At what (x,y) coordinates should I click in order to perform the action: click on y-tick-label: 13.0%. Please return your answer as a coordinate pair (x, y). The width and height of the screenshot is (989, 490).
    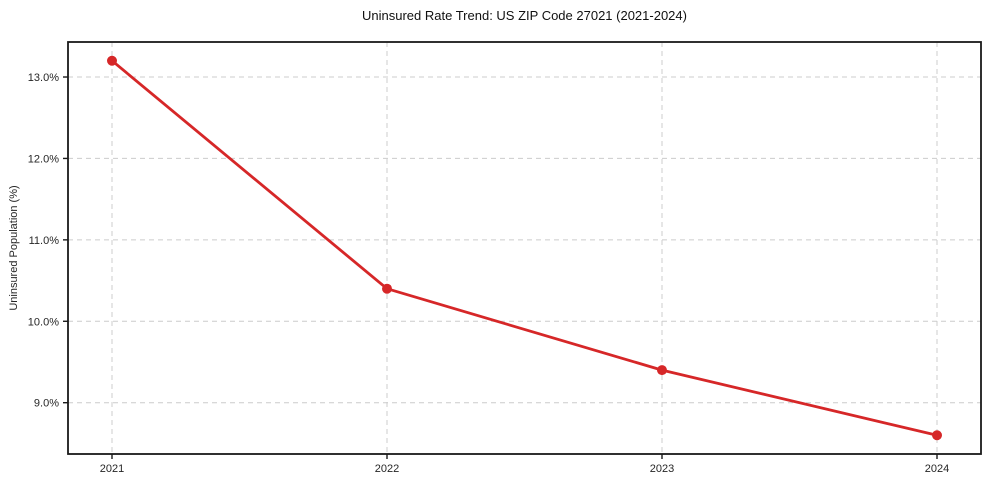
    Looking at the image, I should click on (43, 78).